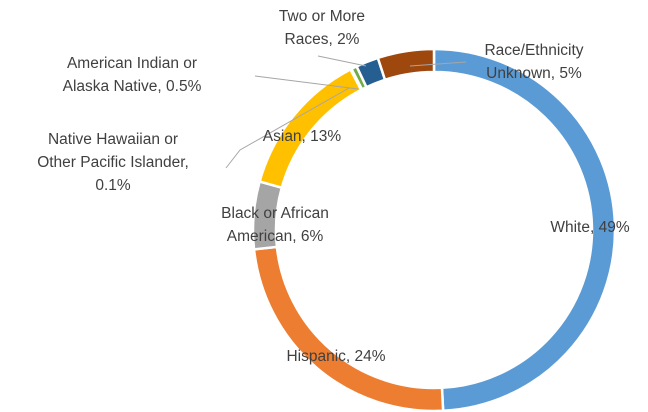 The height and width of the screenshot is (412, 648). Describe the element at coordinates (438, 64) in the screenshot. I see `leader-line-unknown` at that location.